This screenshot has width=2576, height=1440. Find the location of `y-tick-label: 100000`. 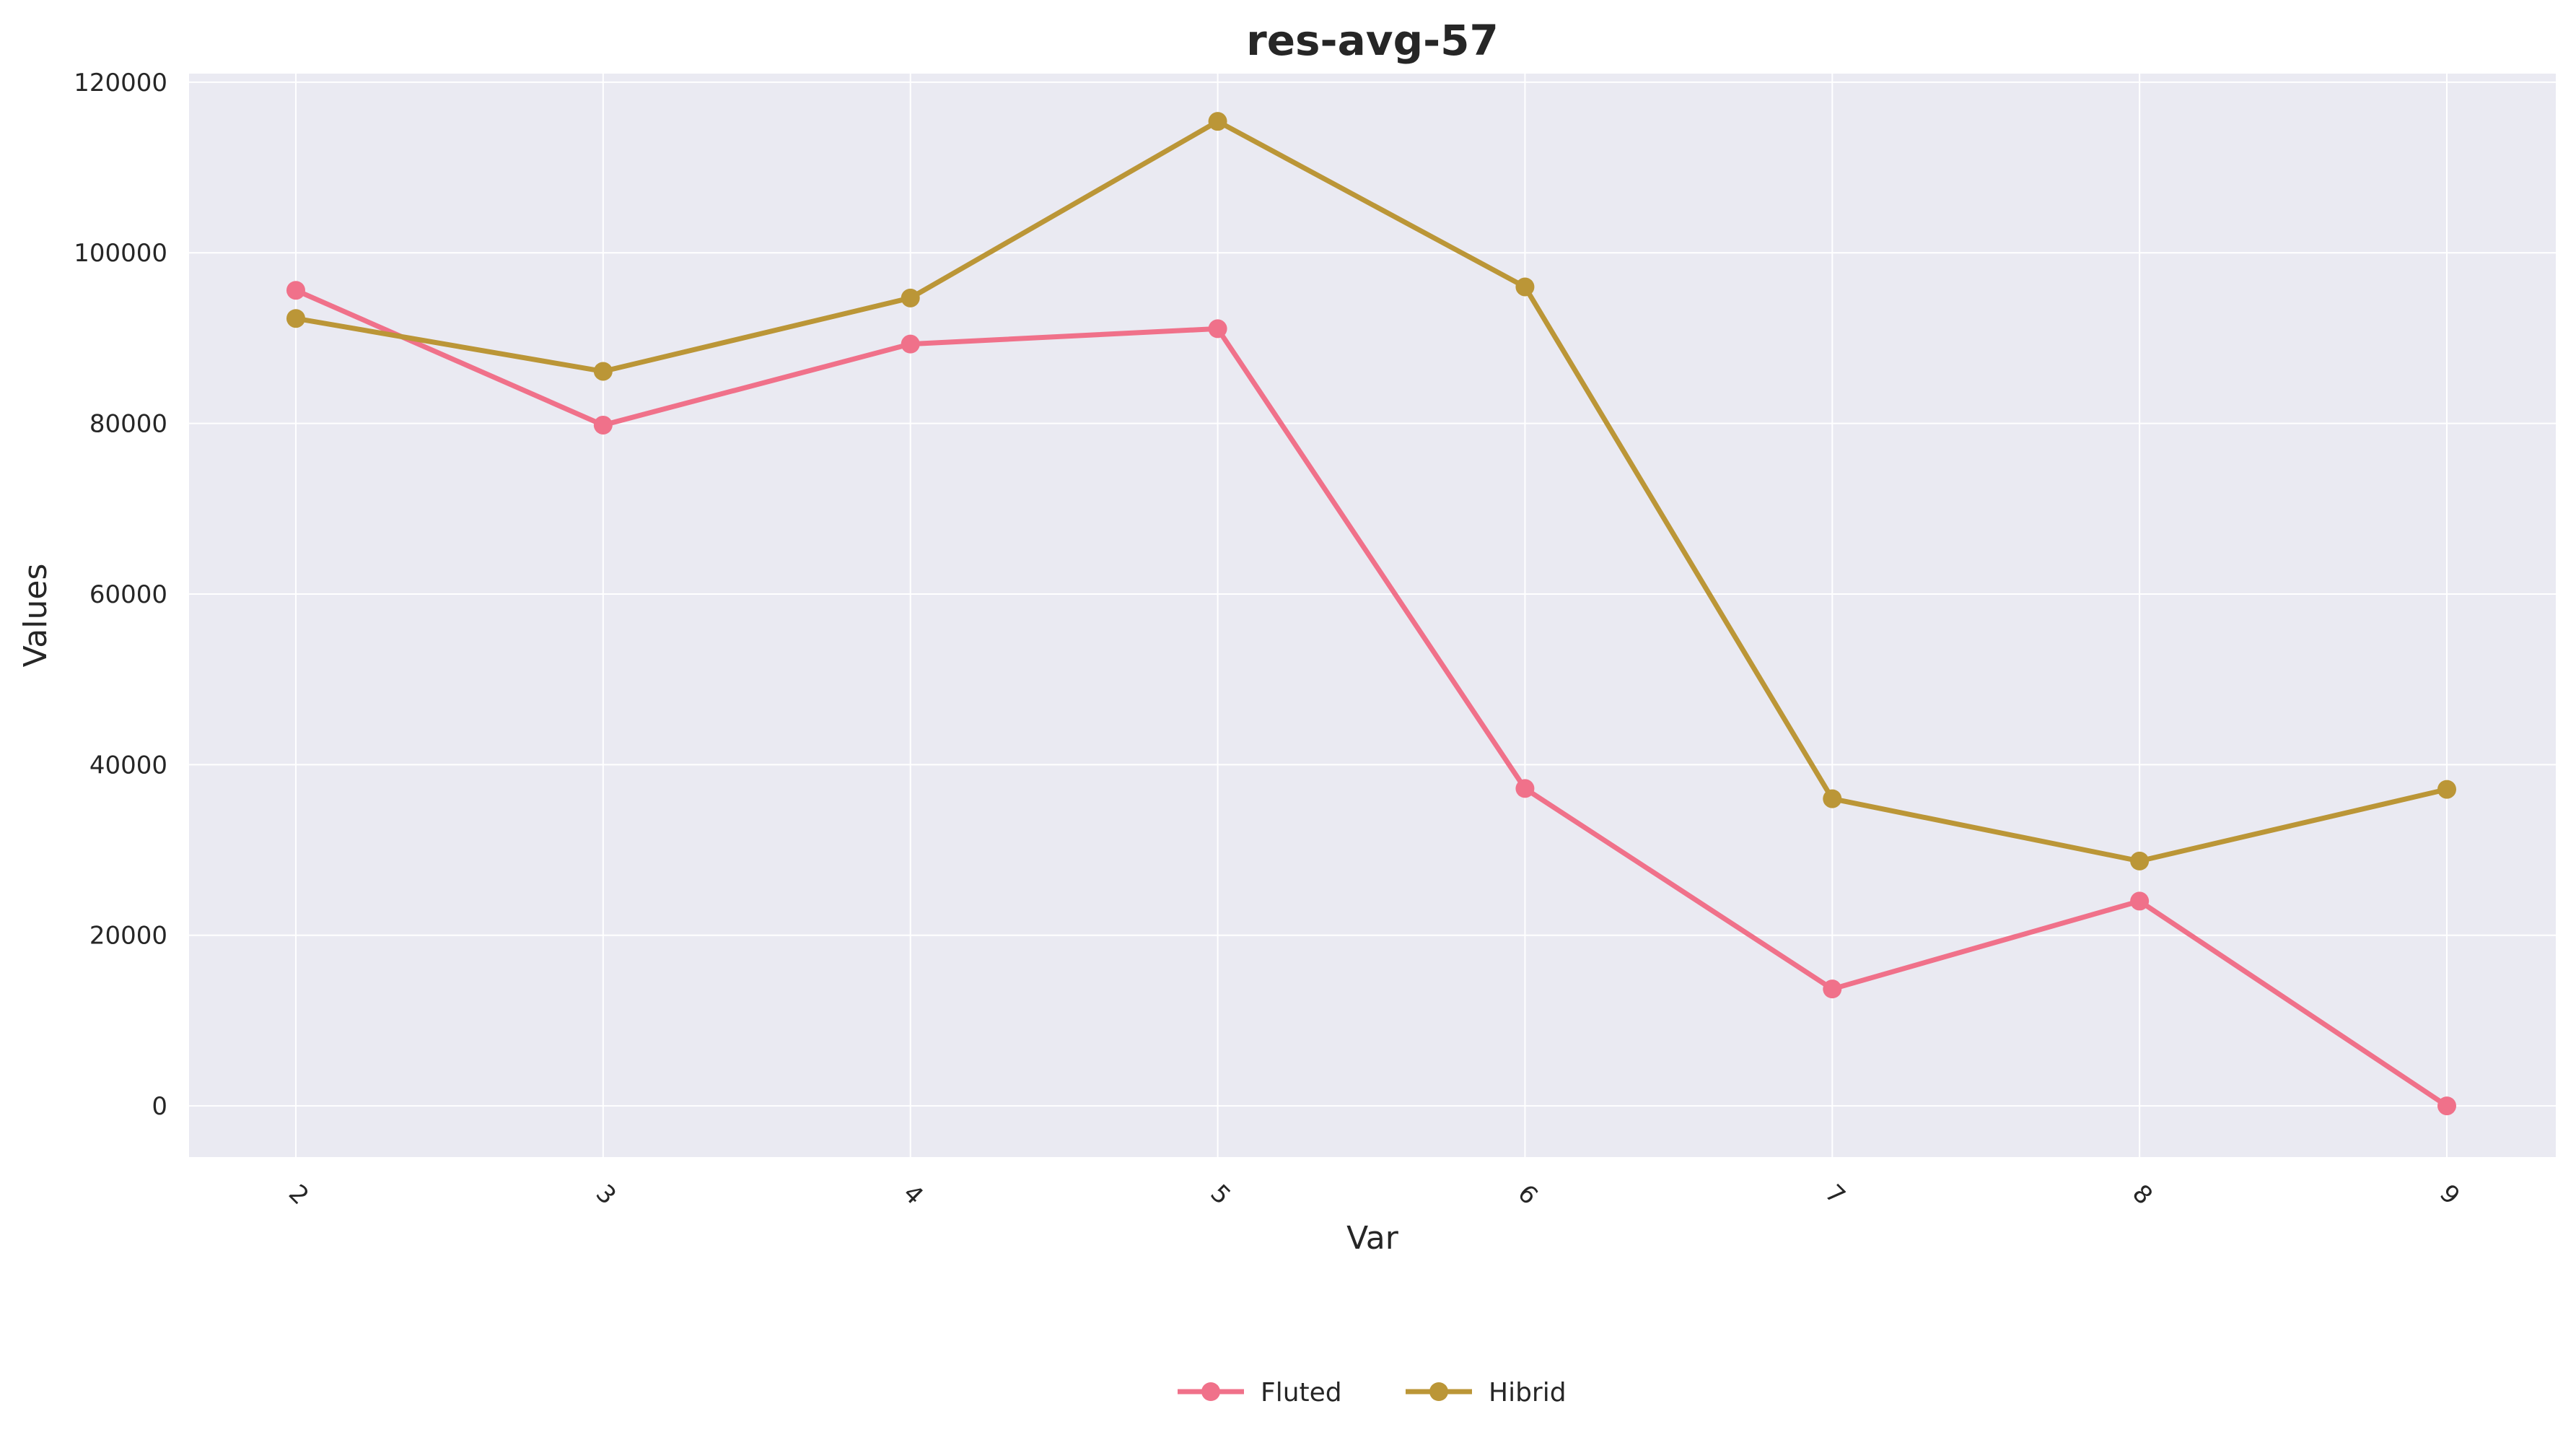

y-tick-label: 100000 is located at coordinates (120, 253).